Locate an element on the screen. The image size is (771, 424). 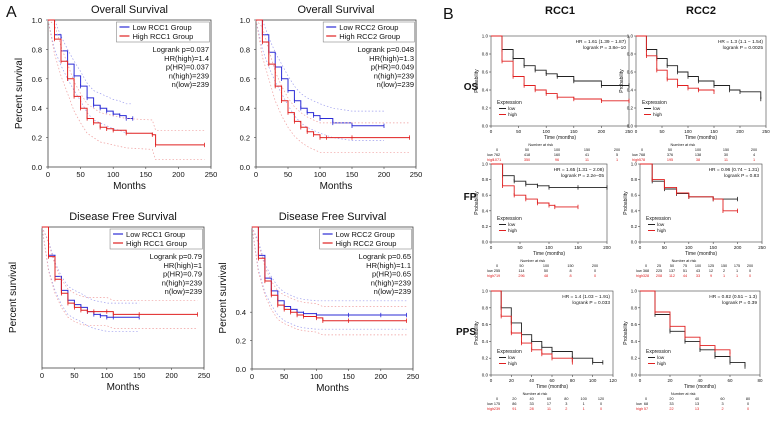
risk-table-time: 20 is located at coordinates (671, 399).